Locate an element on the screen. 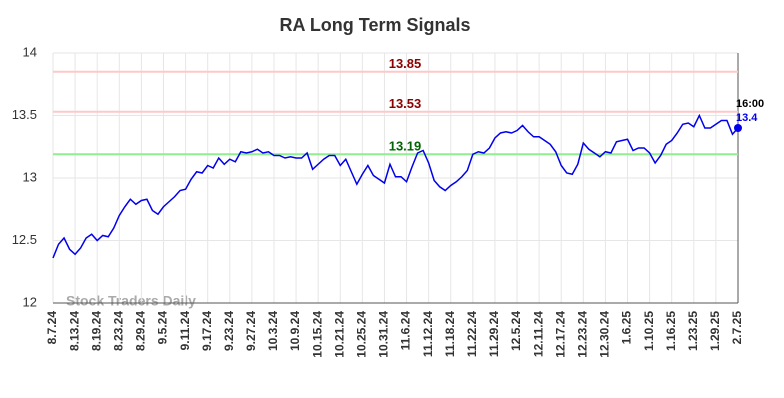 This screenshot has width=784, height=398. x-tick-label: 8.19.24 is located at coordinates (96, 331).